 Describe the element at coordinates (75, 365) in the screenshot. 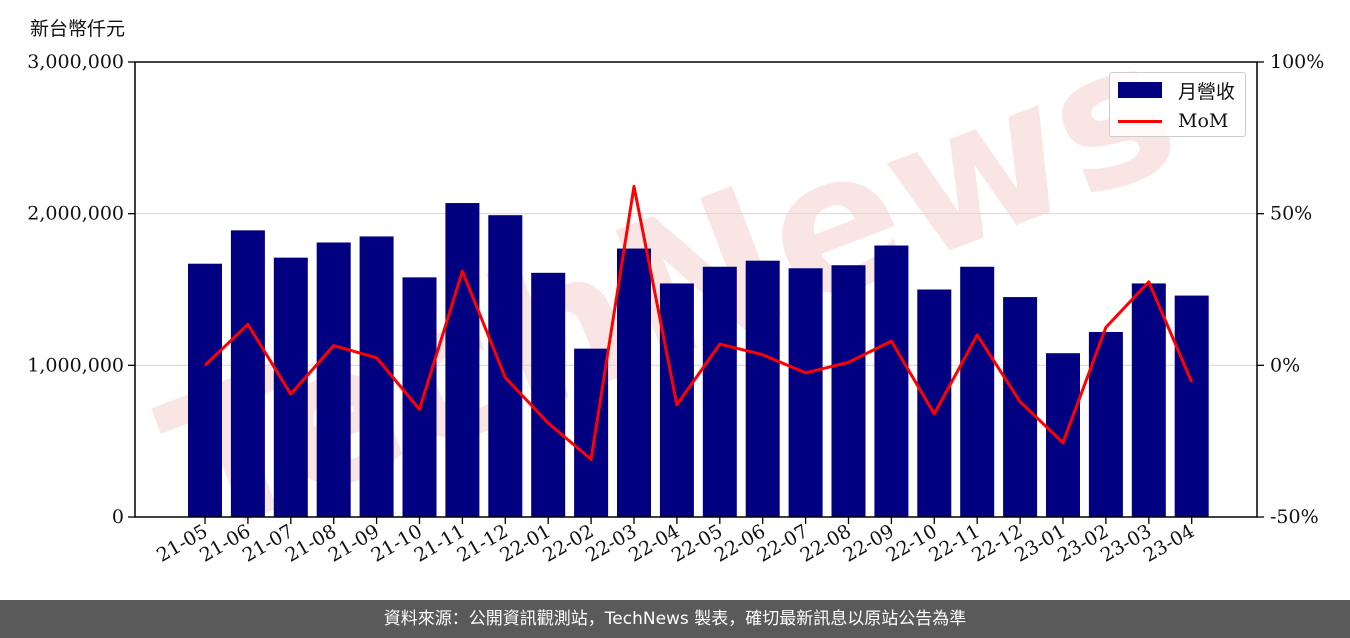

I see `y-left-tick-label: 1,000,000` at that location.